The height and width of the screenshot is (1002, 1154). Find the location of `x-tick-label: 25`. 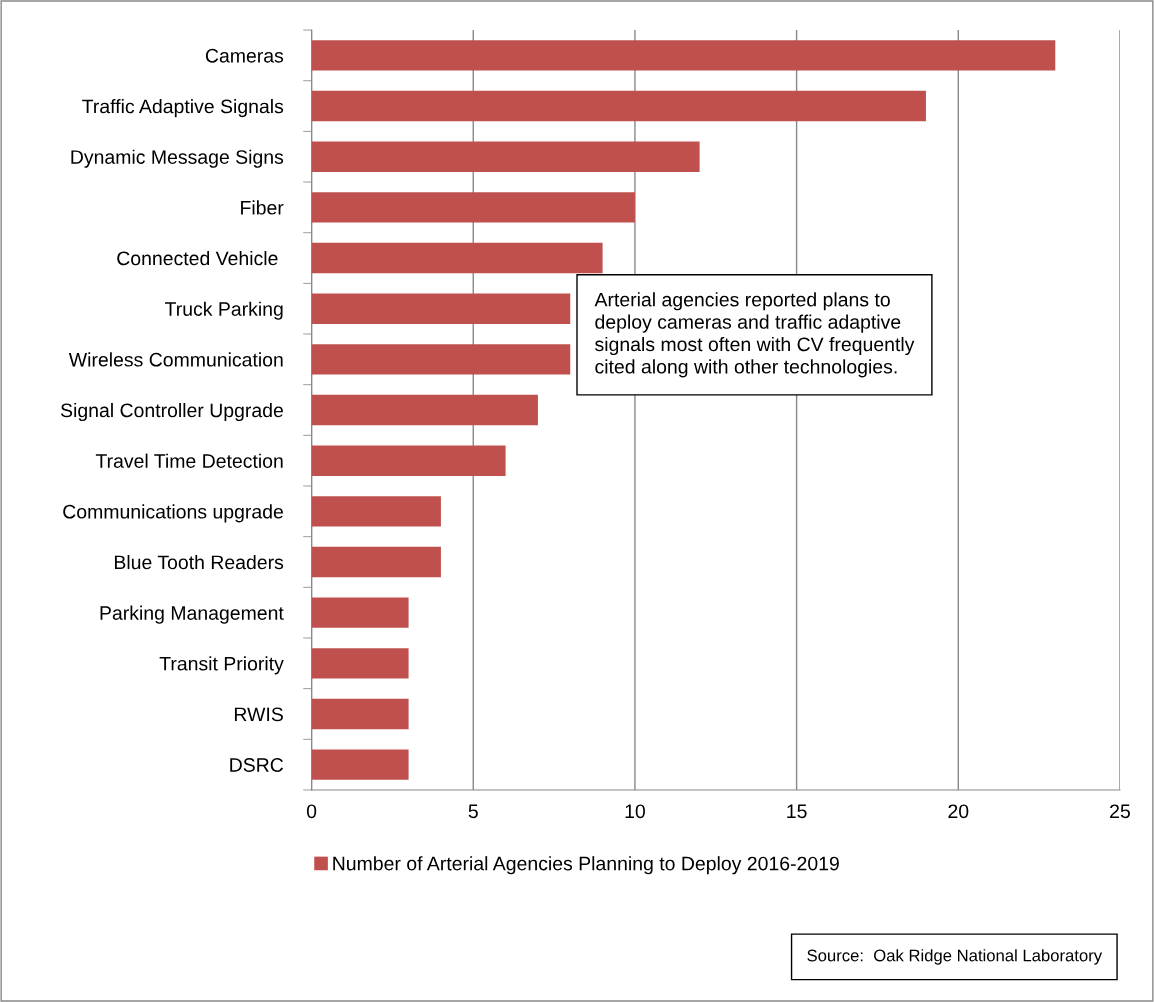

x-tick-label: 25 is located at coordinates (1120, 811).